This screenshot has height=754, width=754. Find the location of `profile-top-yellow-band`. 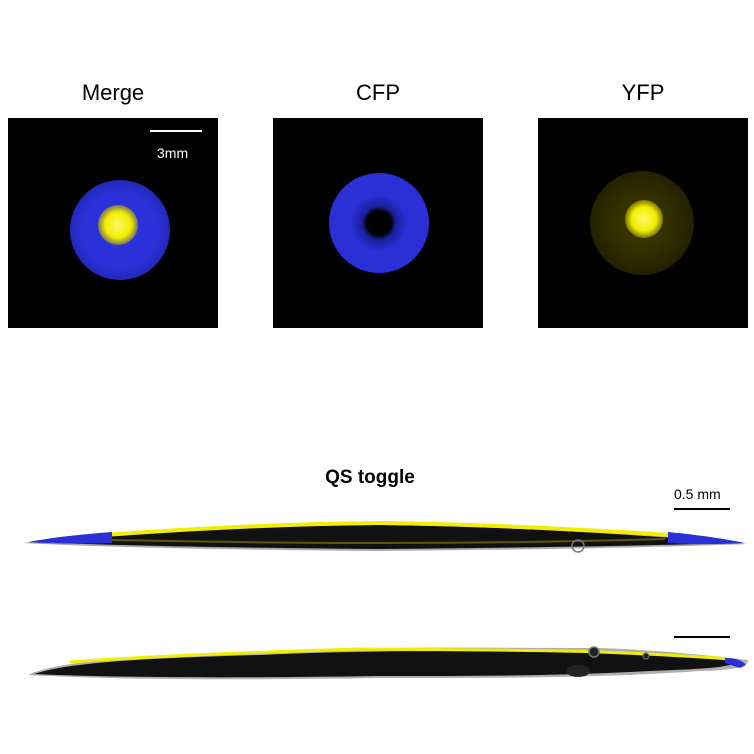

profile-top-yellow-band is located at coordinates (387, 528).